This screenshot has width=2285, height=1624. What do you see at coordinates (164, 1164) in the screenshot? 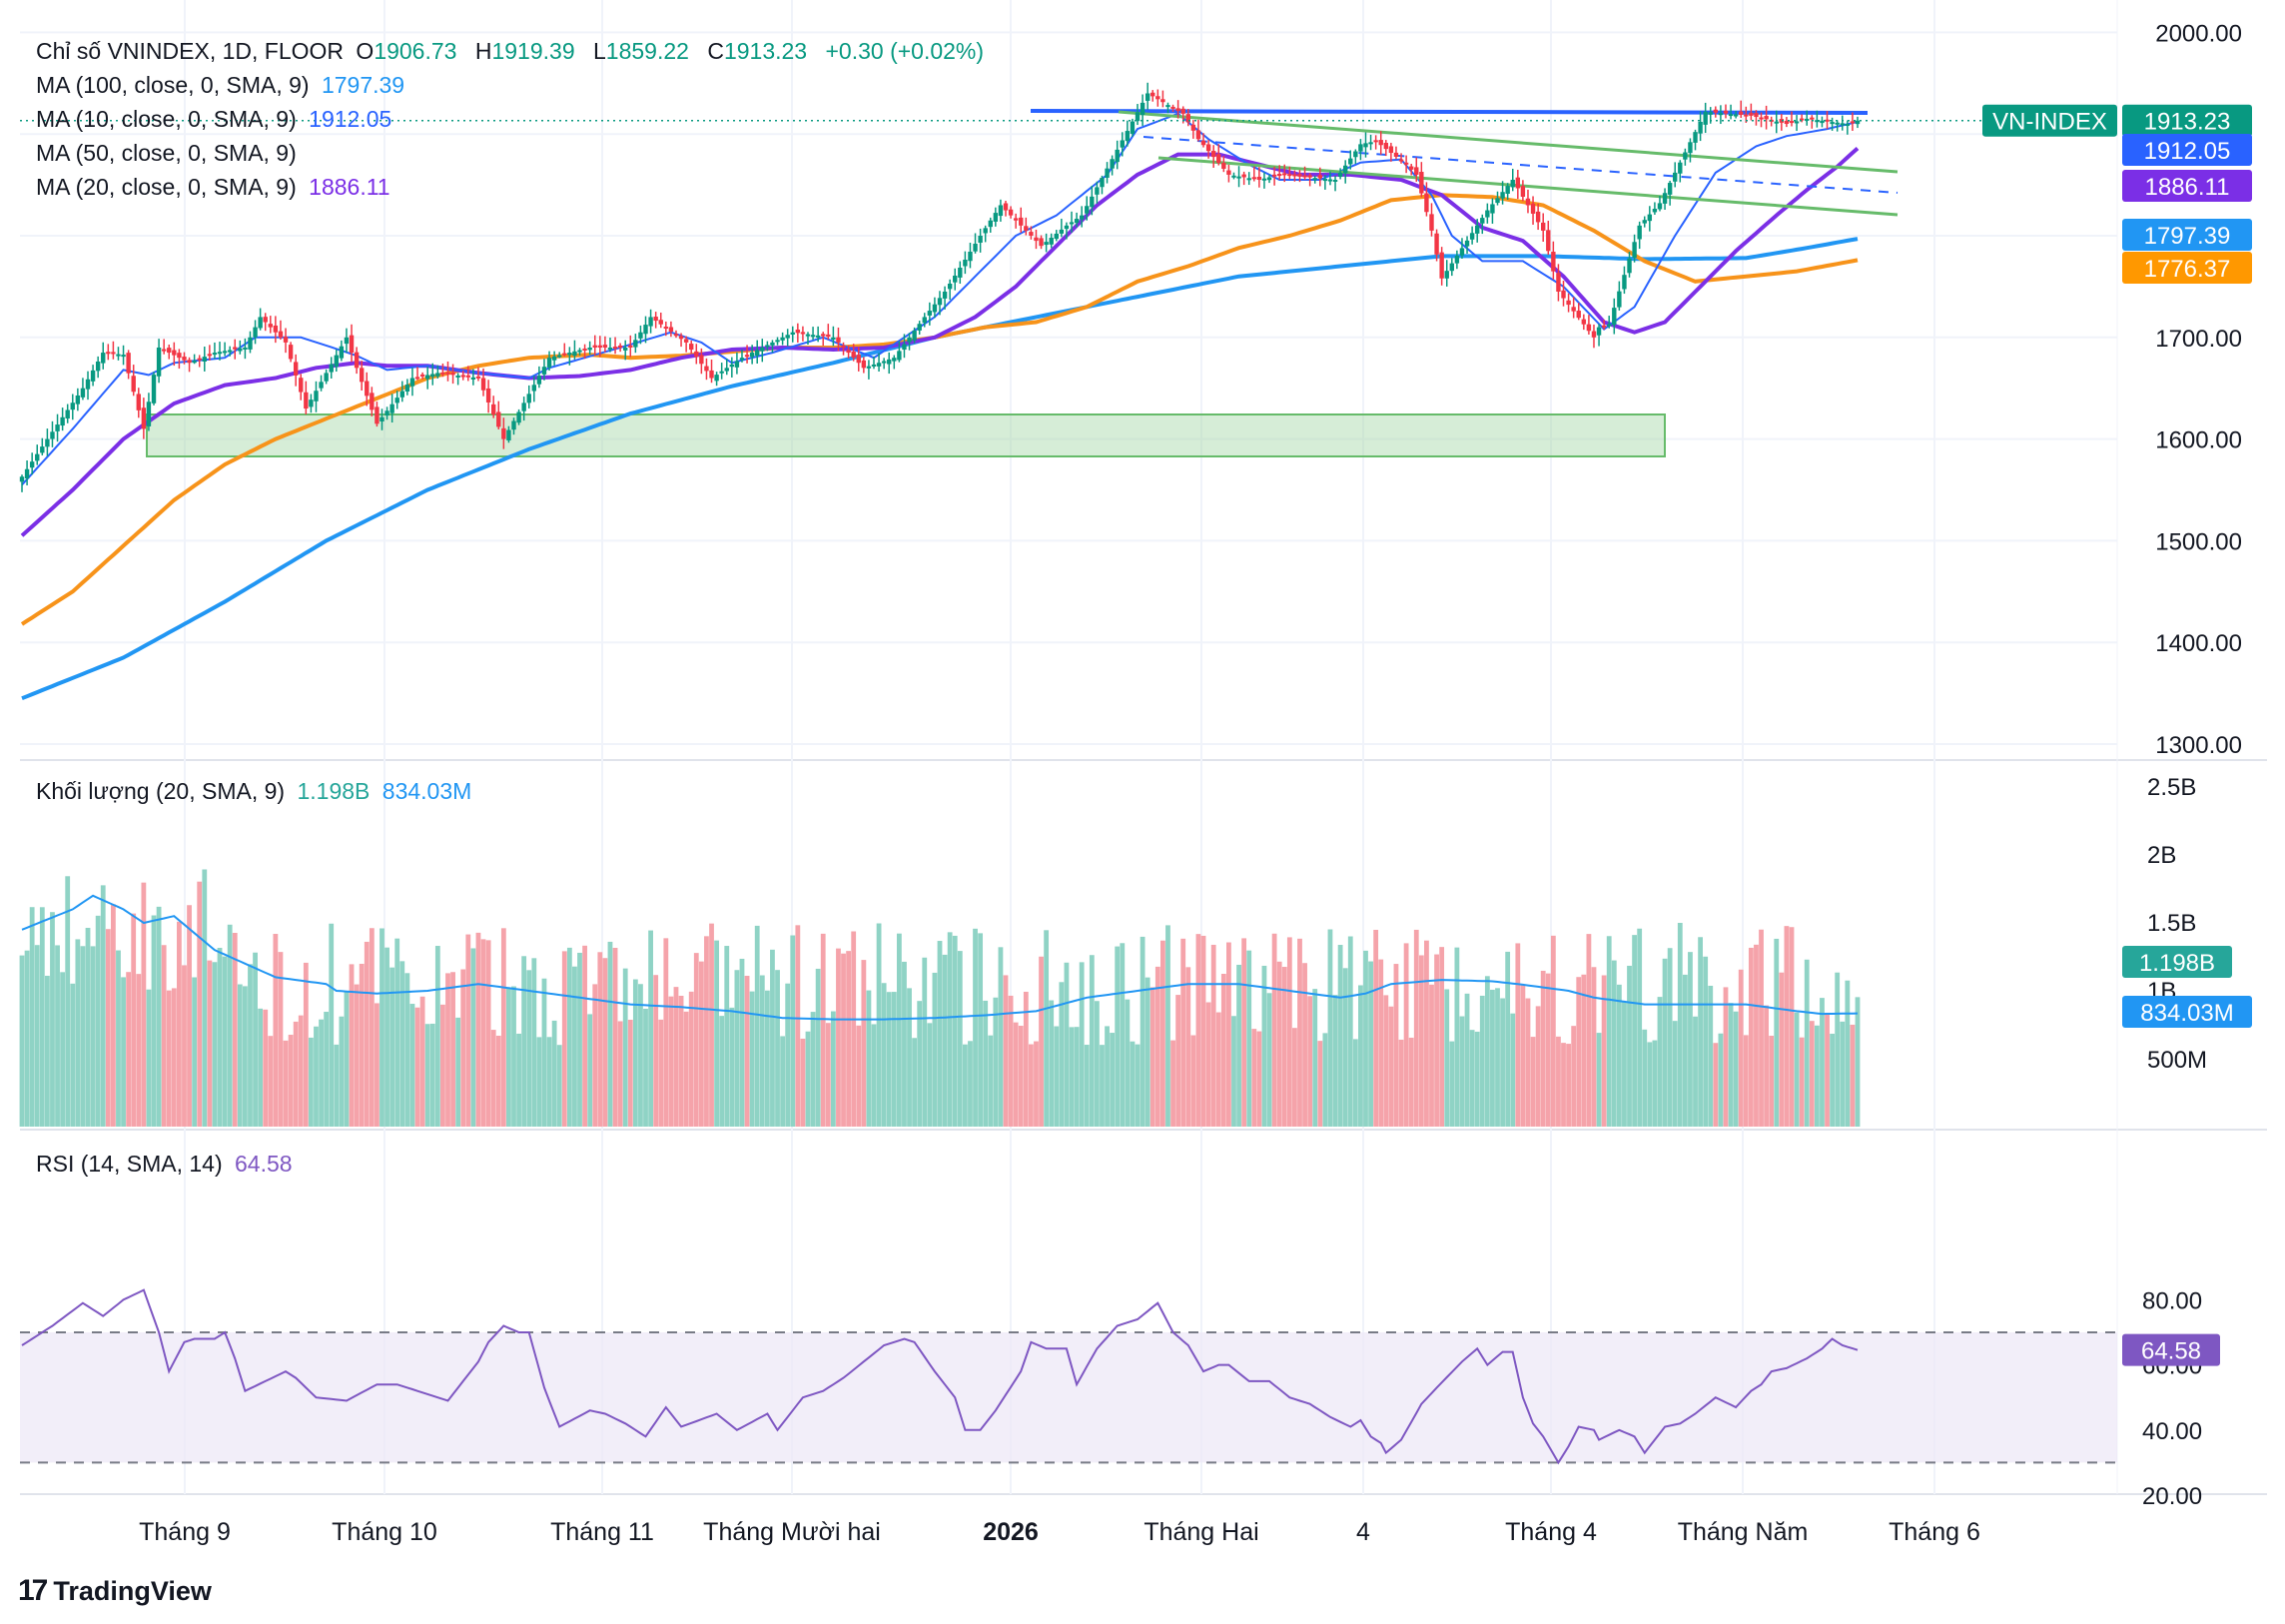
I see `rsi-legend: RSI (14, SMA, 14) 64.58` at bounding box center [164, 1164].